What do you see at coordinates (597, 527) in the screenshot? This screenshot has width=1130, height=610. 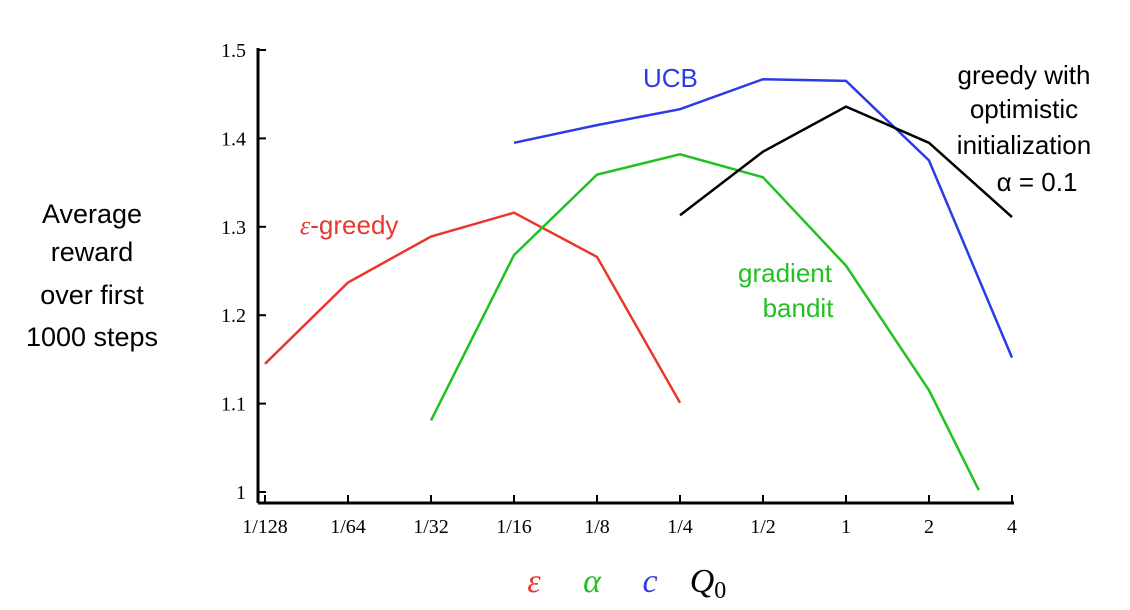 I see `x-tick-label: 1/8` at bounding box center [597, 527].